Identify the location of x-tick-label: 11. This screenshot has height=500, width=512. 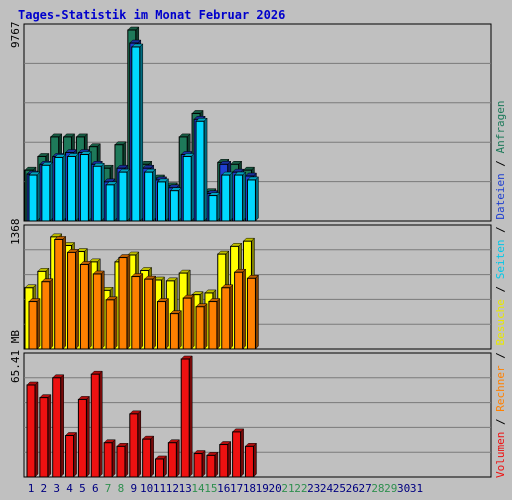
(159, 488).